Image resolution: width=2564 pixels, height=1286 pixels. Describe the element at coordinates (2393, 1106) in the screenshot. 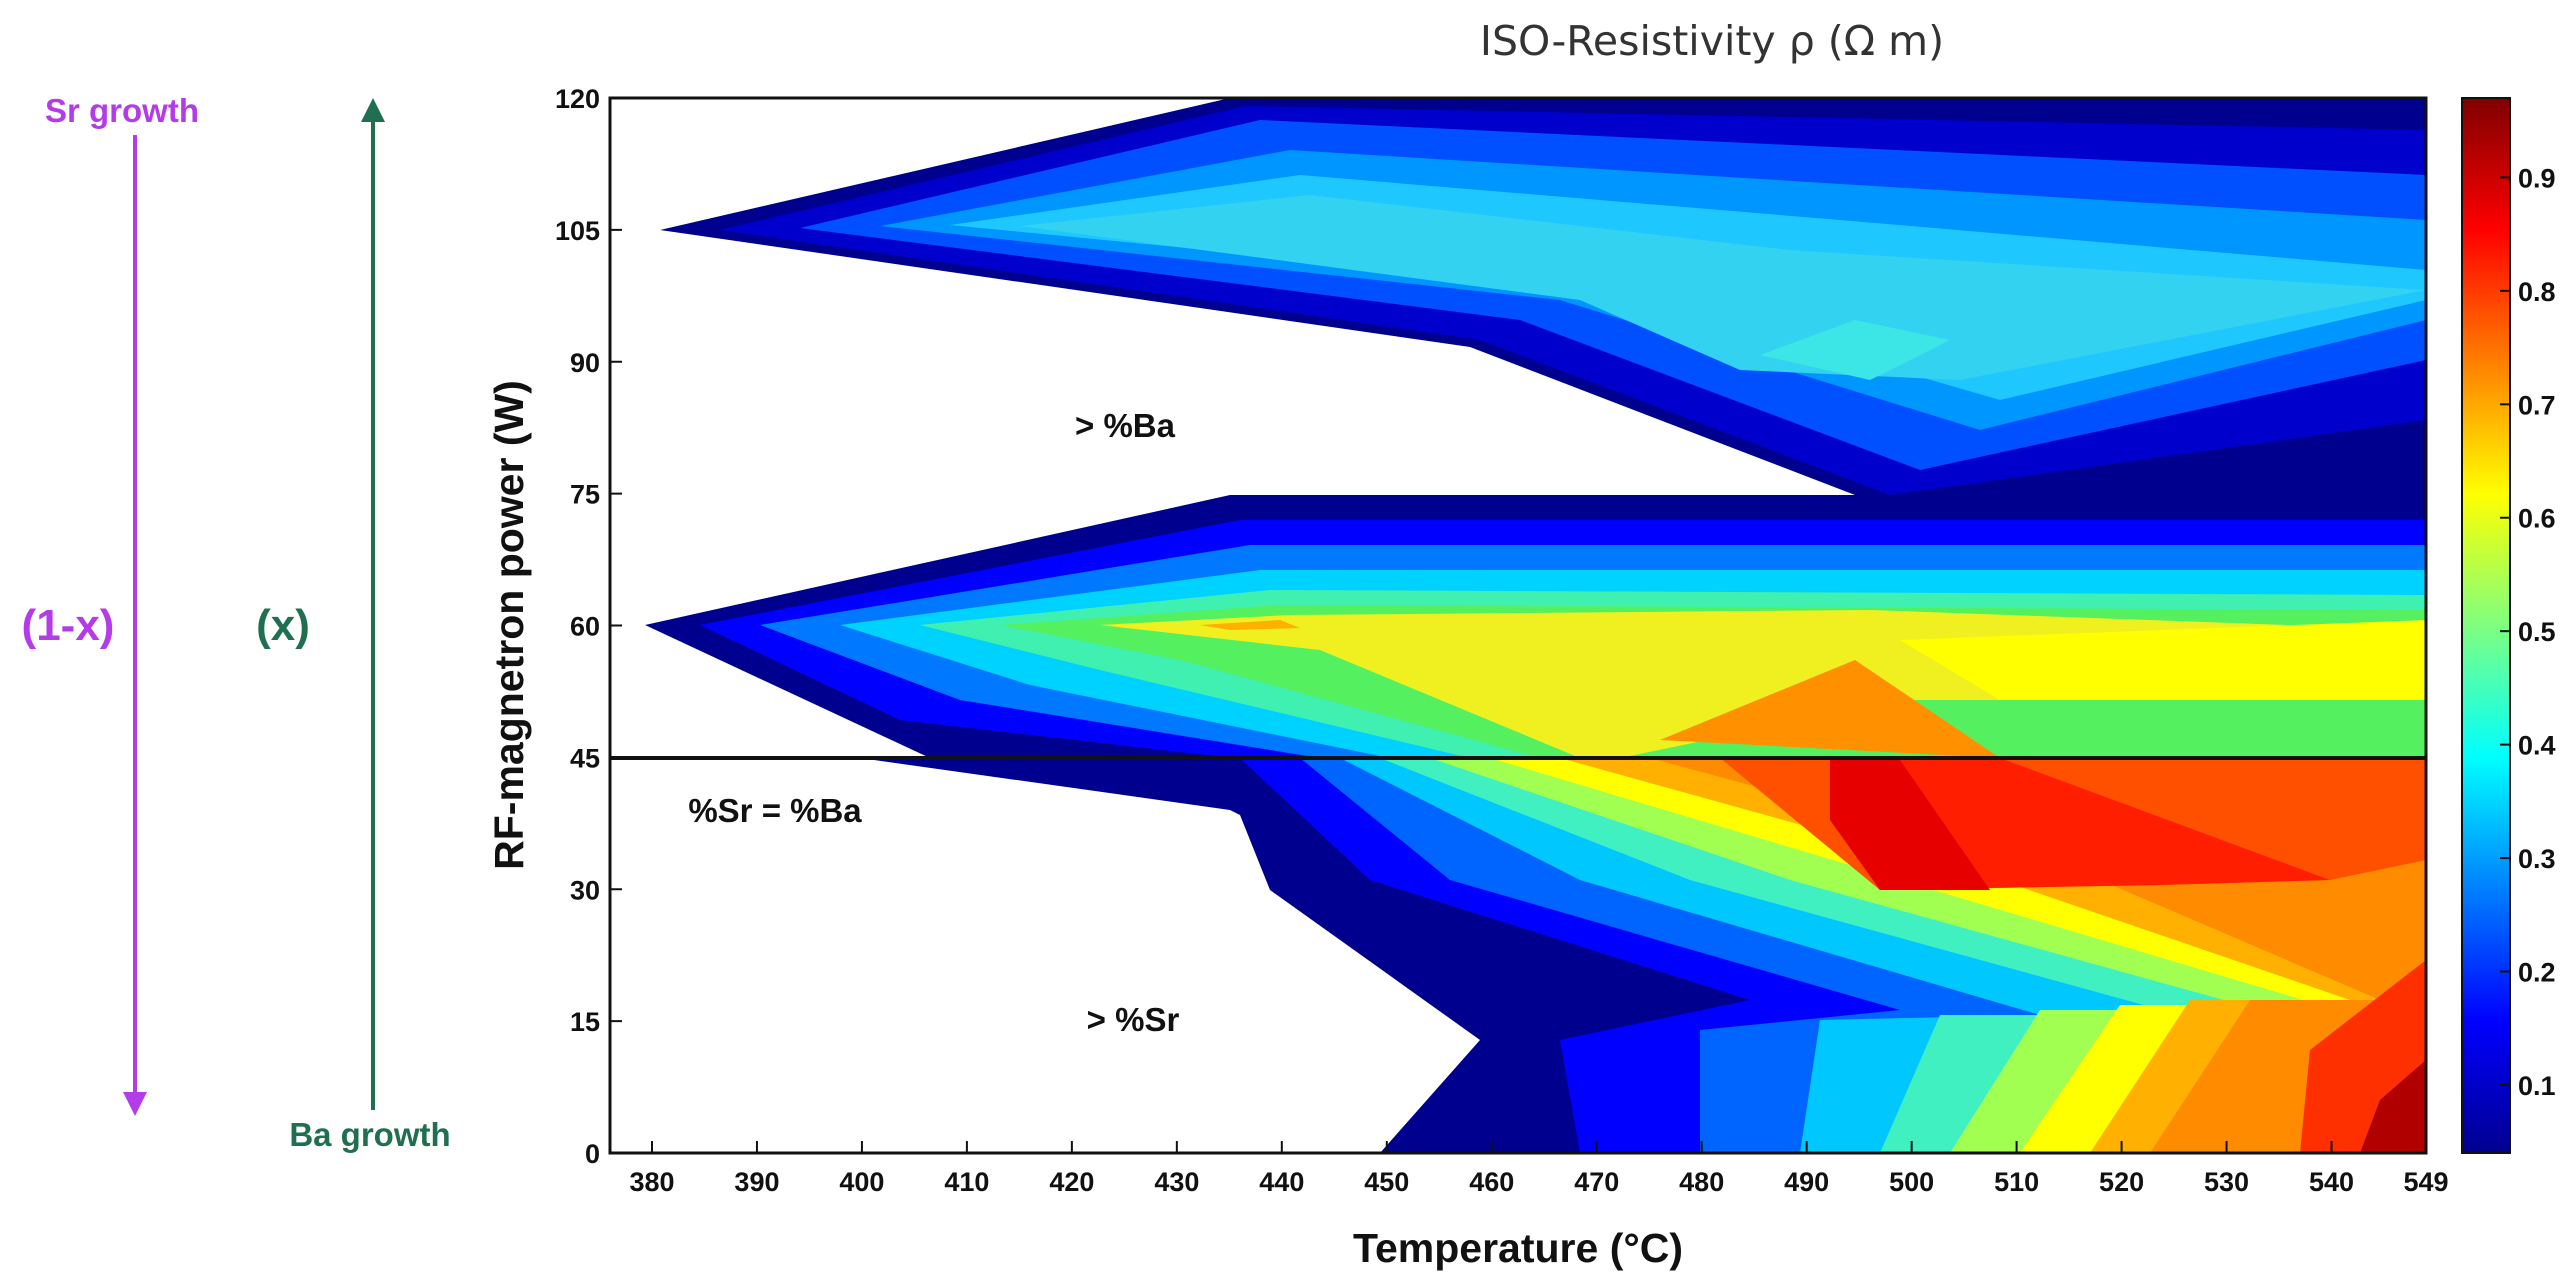

I see `bottom-right-corner` at that location.